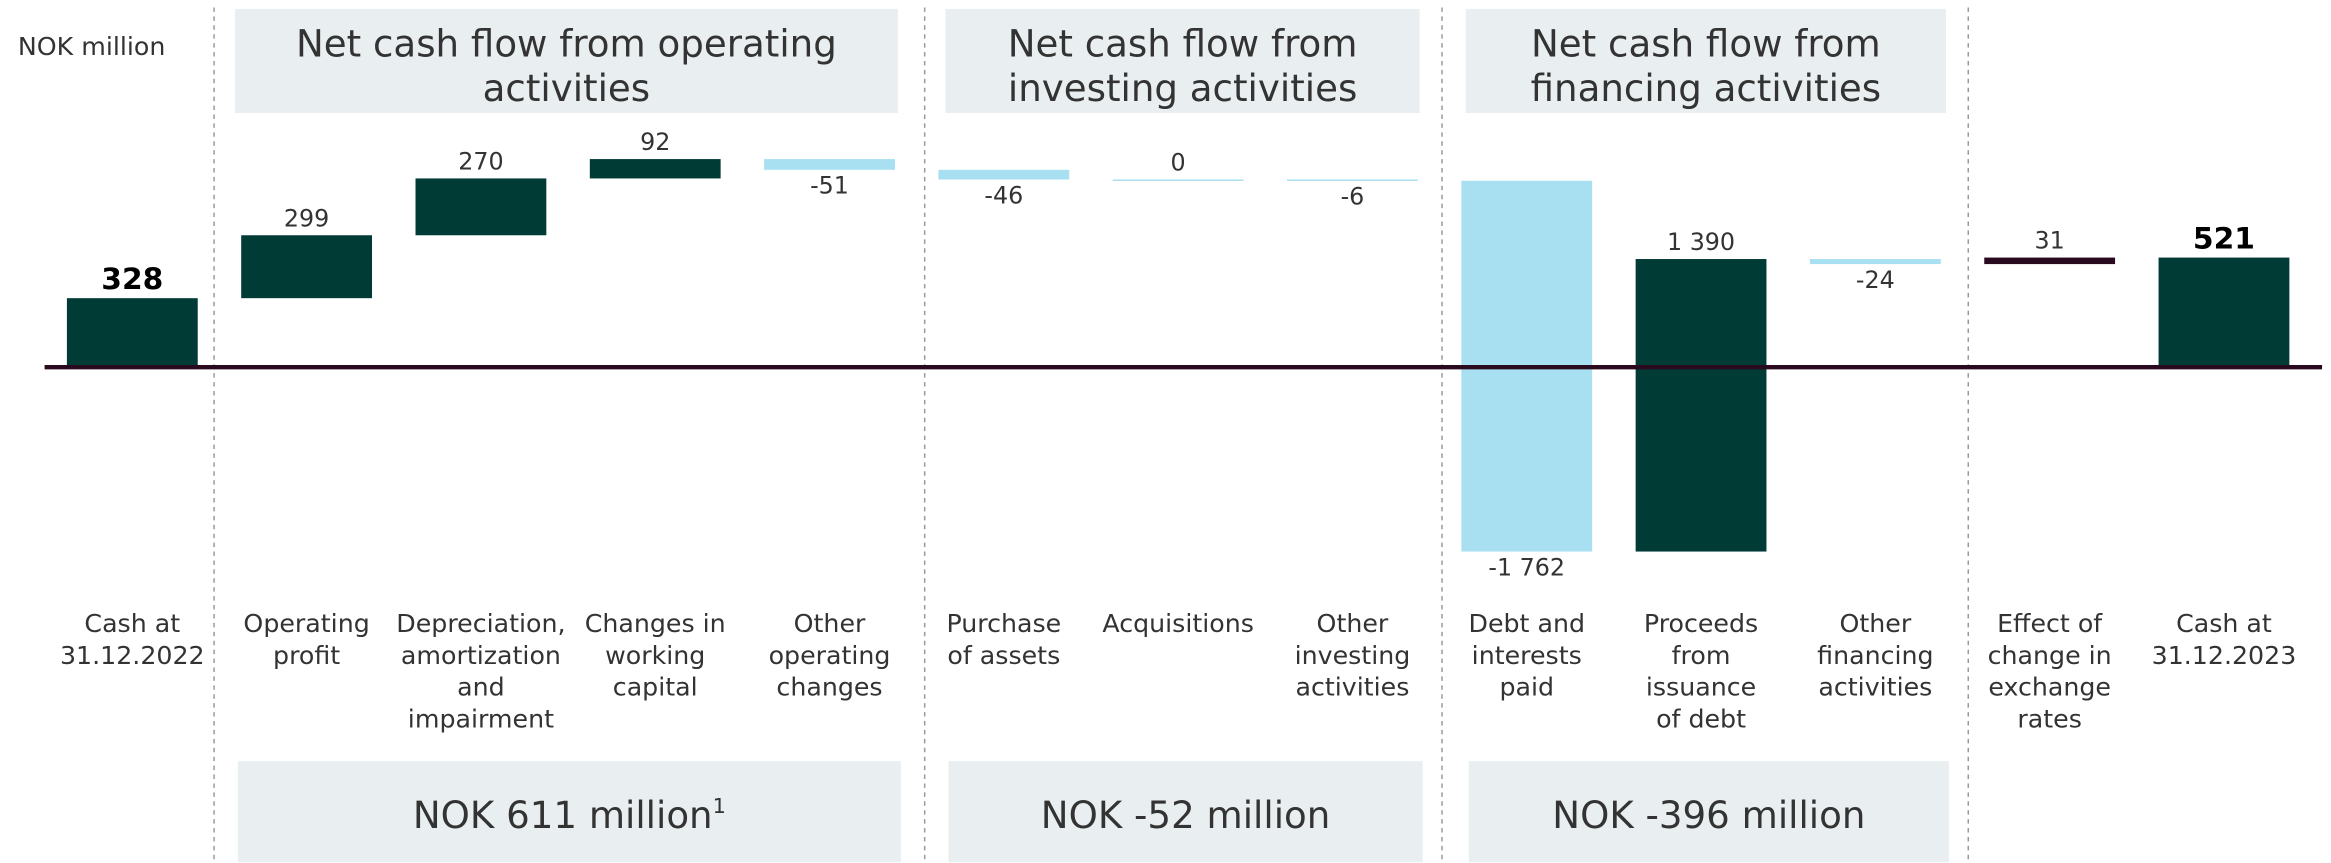  Describe the element at coordinates (1003, 639) in the screenshot. I see `category-label: Purchase of assets` at that location.